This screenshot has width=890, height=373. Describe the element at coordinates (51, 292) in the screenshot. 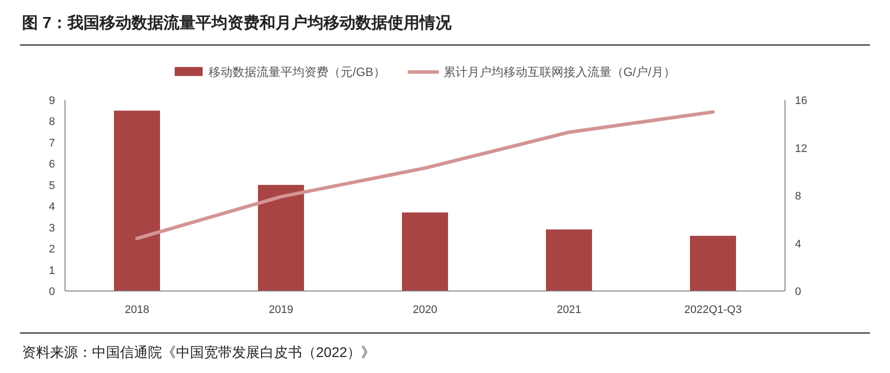

I see `y-tick-label: 0` at that location.